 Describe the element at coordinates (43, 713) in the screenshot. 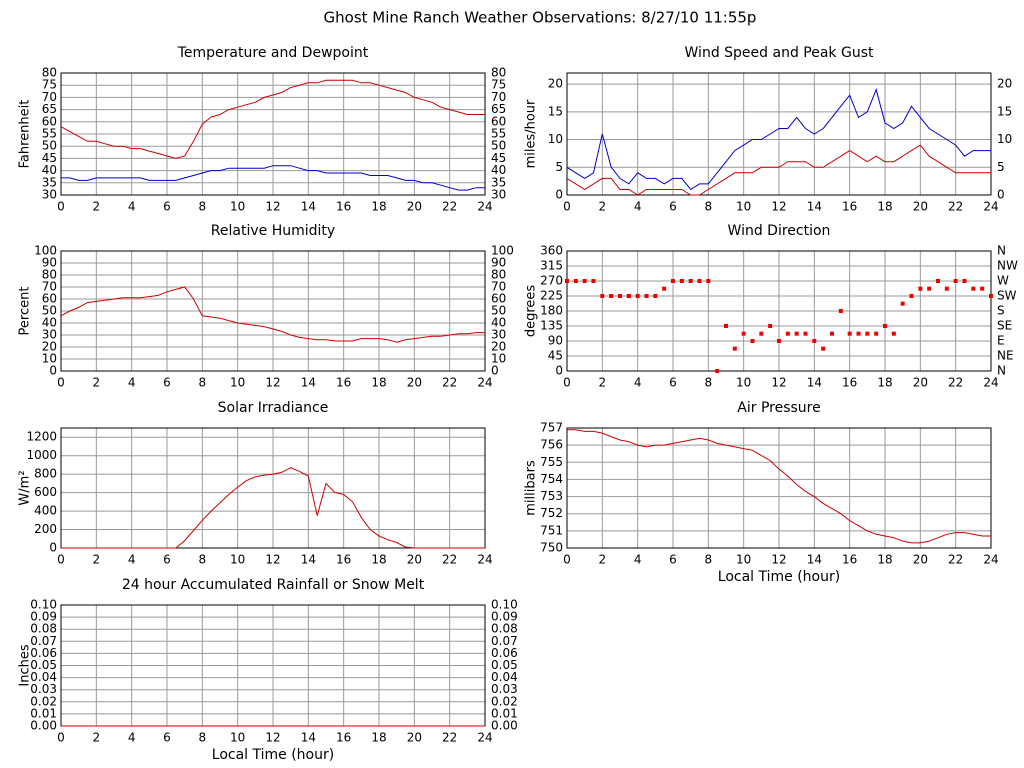

I see `y-tick-label: 0.01` at that location.